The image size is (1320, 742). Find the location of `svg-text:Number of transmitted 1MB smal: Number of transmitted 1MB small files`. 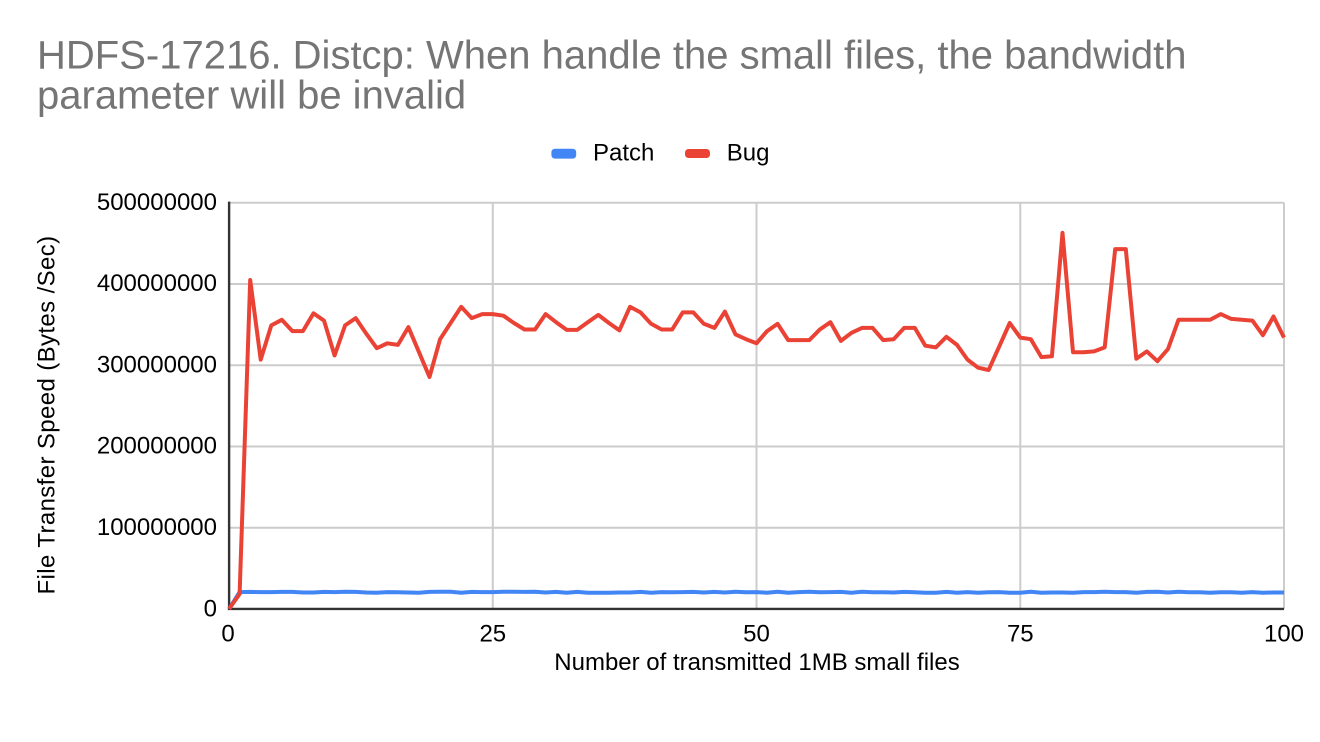

svg-text:Number of transmitted 1MB smal: Number of transmitted 1MB small files is located at coordinates (756, 662).